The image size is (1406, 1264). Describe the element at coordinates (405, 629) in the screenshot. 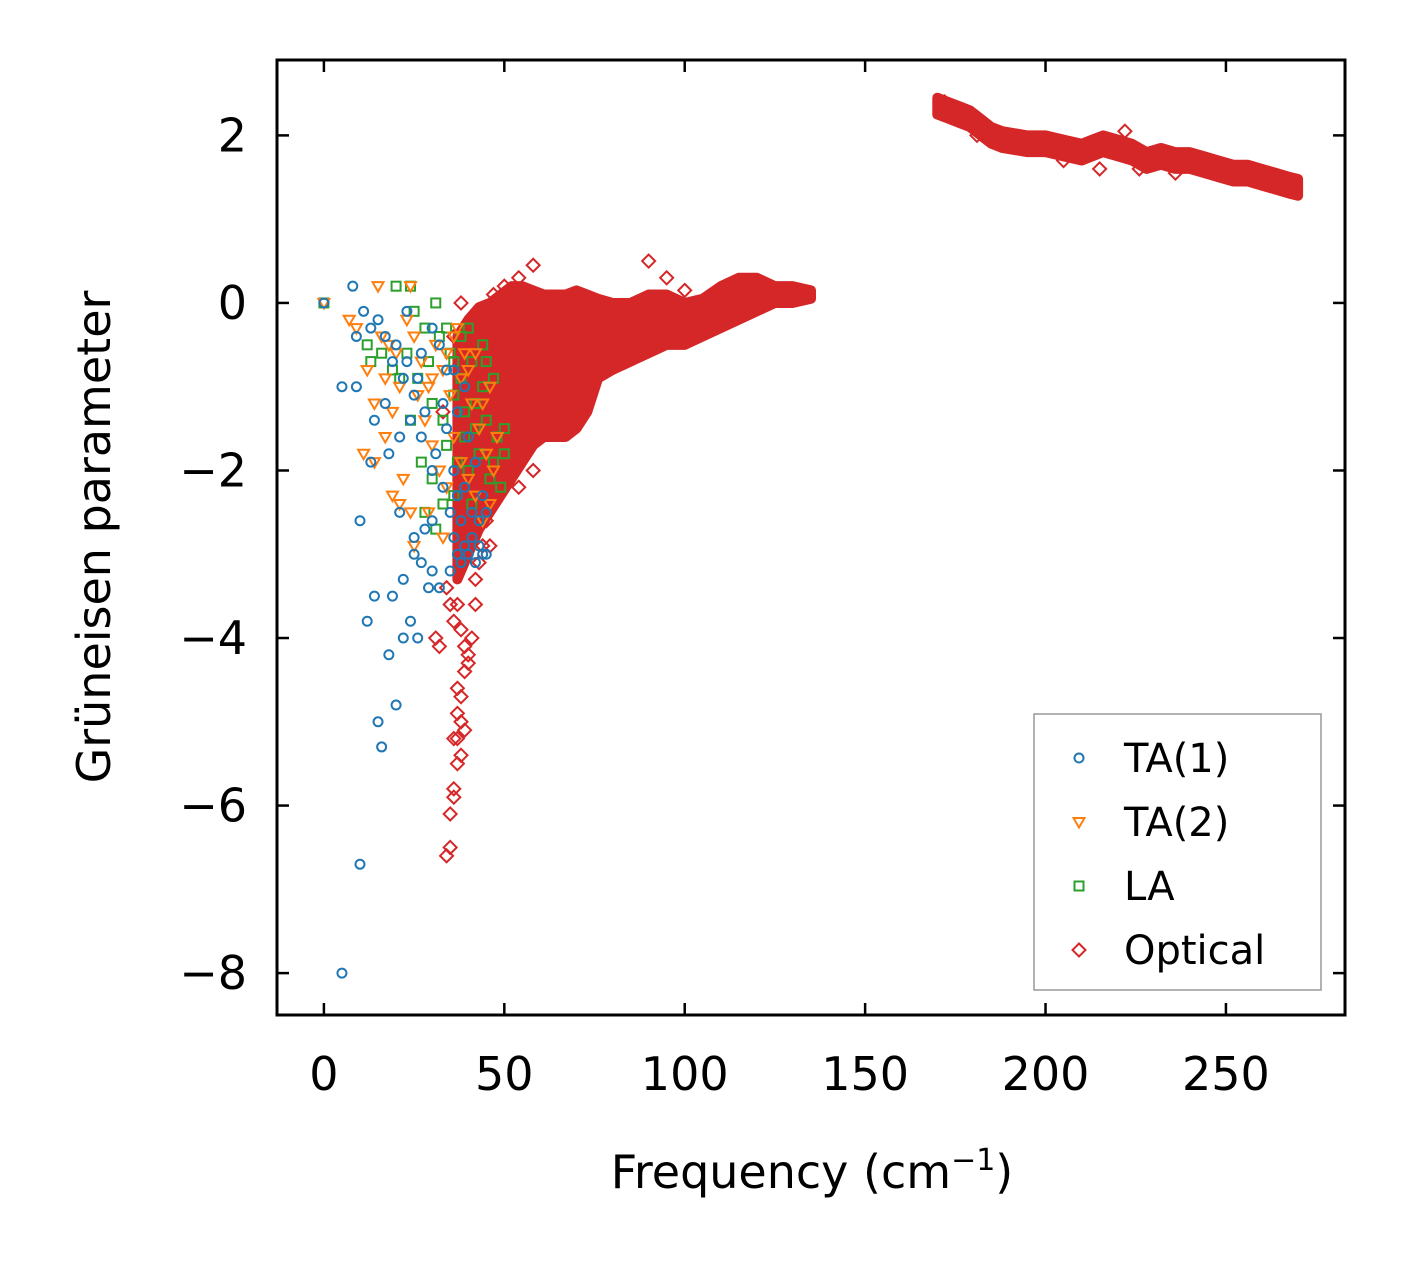

I see `series-ta-1-` at that location.